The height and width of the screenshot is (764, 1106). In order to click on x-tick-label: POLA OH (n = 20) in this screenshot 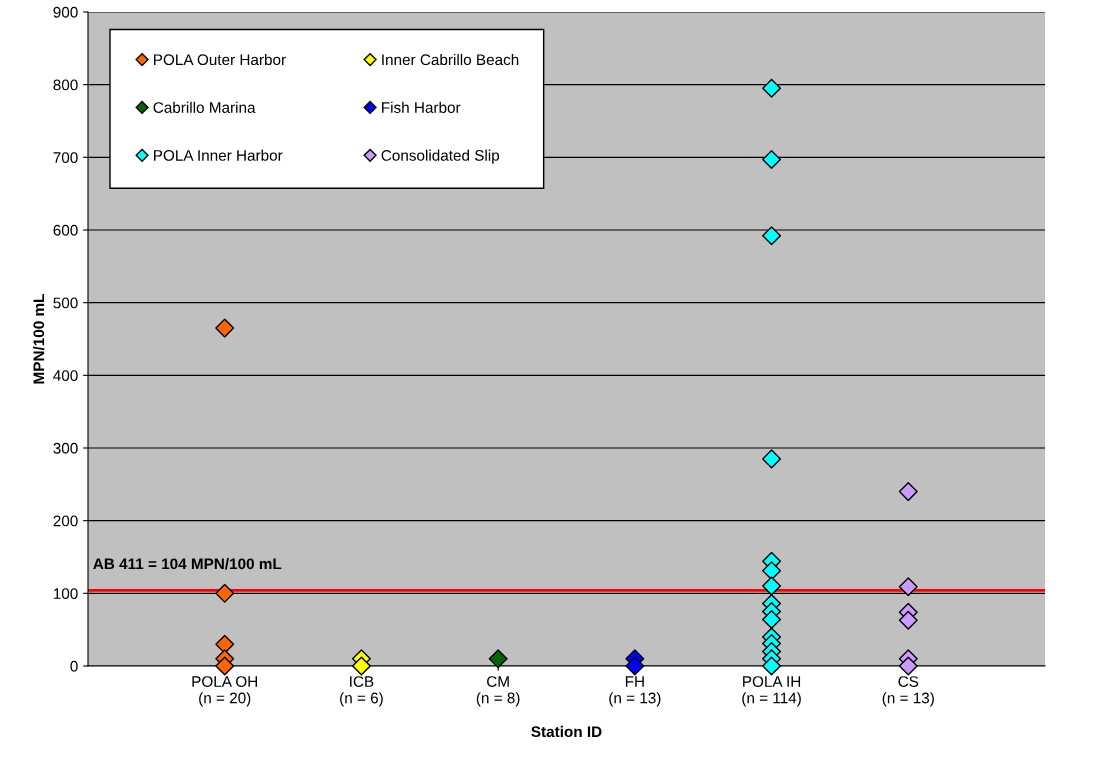, I will do `click(225, 691)`.